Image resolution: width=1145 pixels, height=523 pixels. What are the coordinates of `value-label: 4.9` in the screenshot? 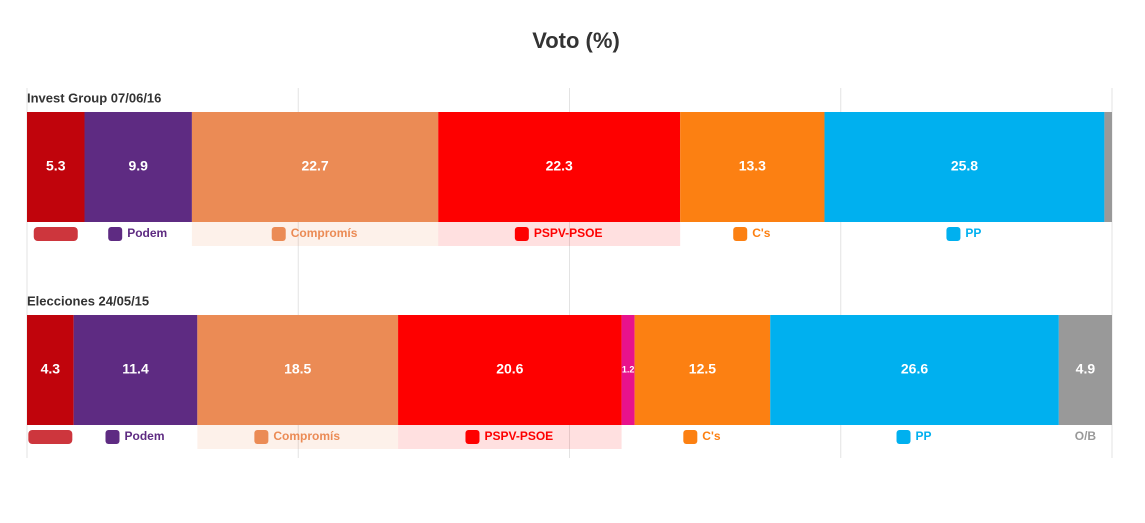 It's located at (1086, 369).